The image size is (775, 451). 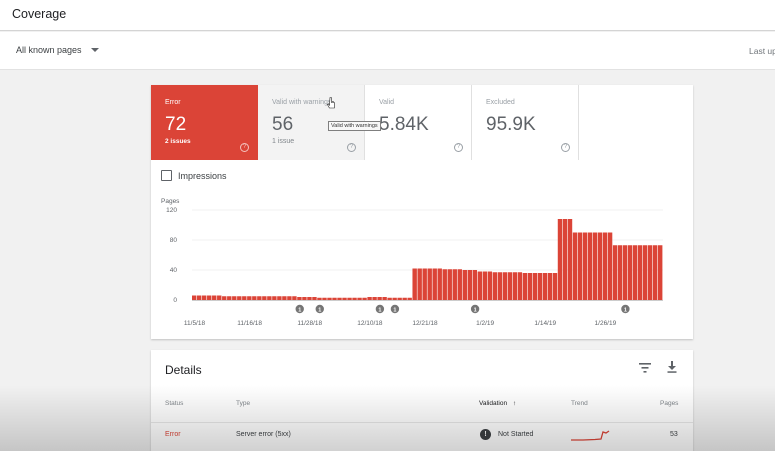 What do you see at coordinates (183, 370) in the screenshot?
I see `details-title: Details` at bounding box center [183, 370].